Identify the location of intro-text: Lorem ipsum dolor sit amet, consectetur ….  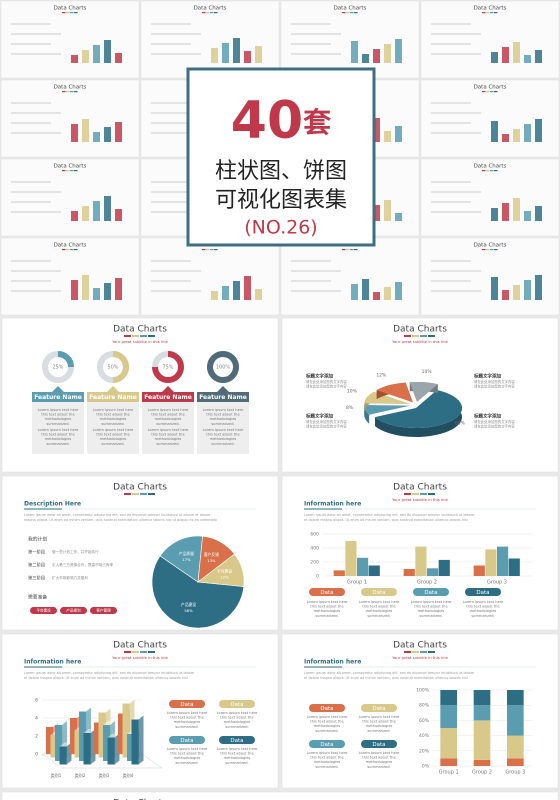
(109, 673).